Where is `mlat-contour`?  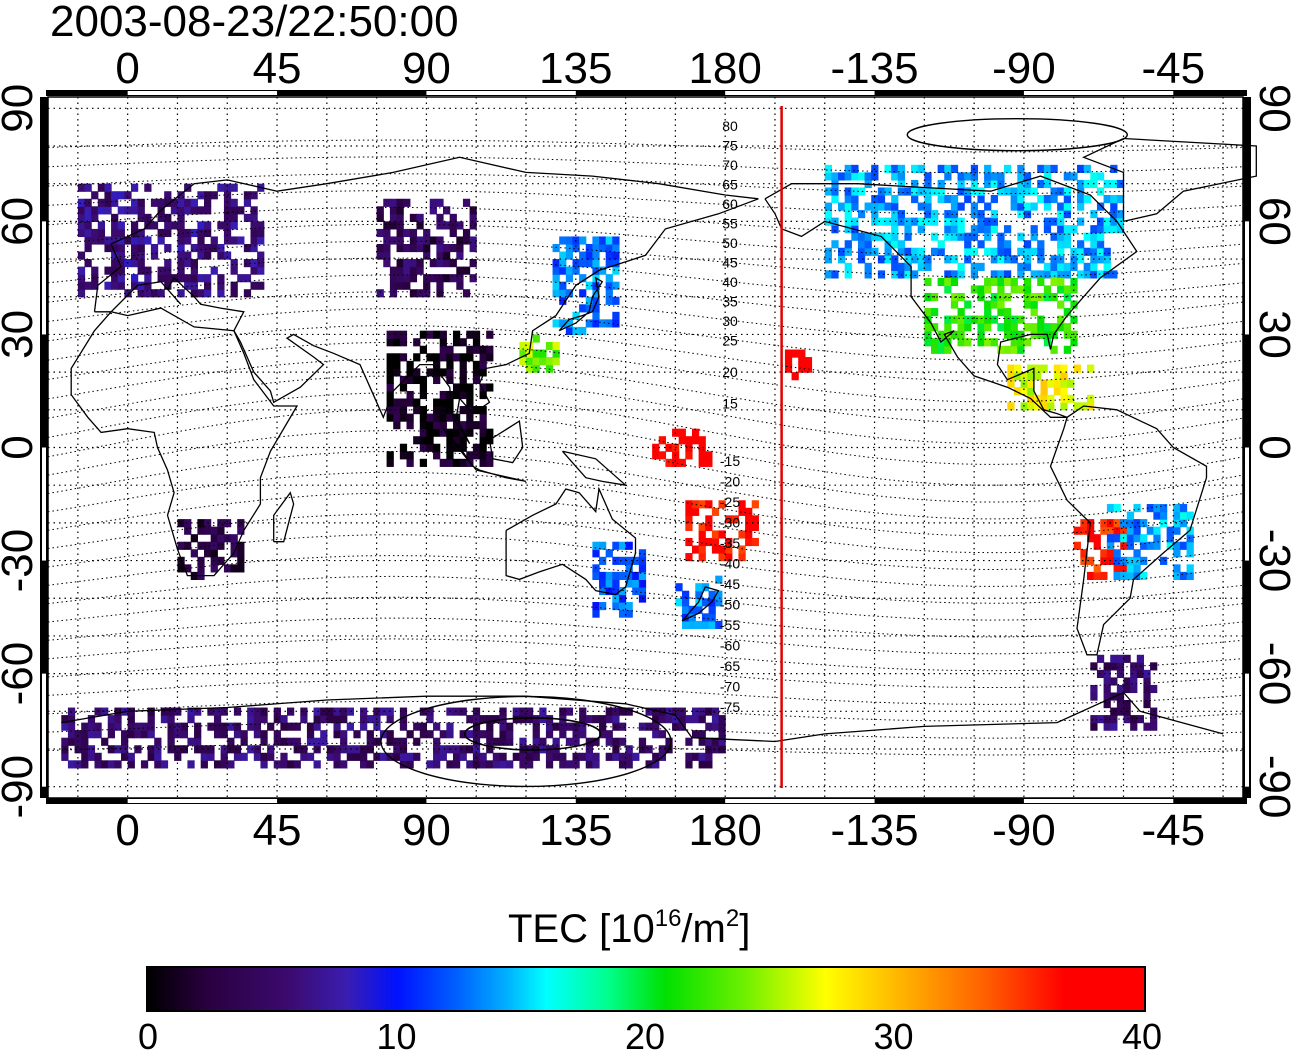 mlat-contour is located at coordinates (645, 598).